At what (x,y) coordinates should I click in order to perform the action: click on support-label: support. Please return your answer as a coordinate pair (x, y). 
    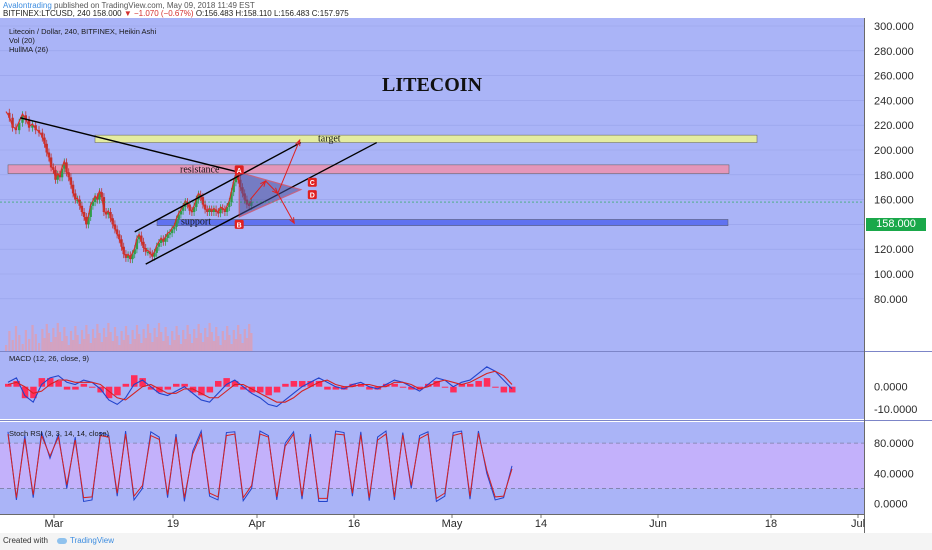
    Looking at the image, I should click on (196, 222).